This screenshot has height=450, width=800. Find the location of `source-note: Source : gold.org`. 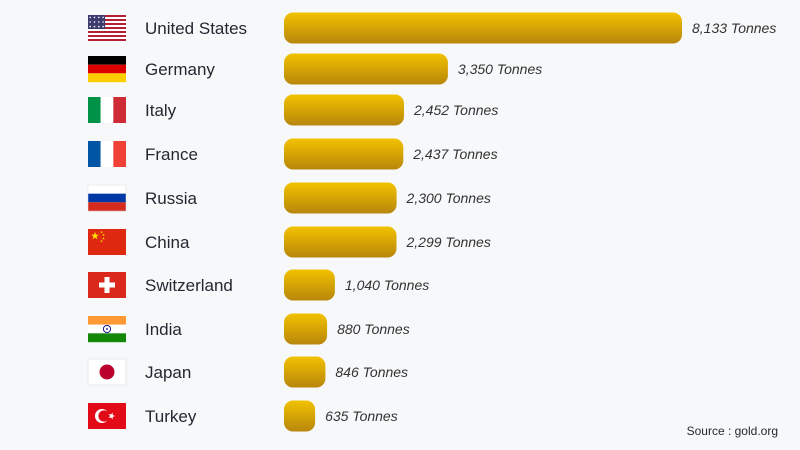

source-note: Source : gold.org is located at coordinates (732, 431).